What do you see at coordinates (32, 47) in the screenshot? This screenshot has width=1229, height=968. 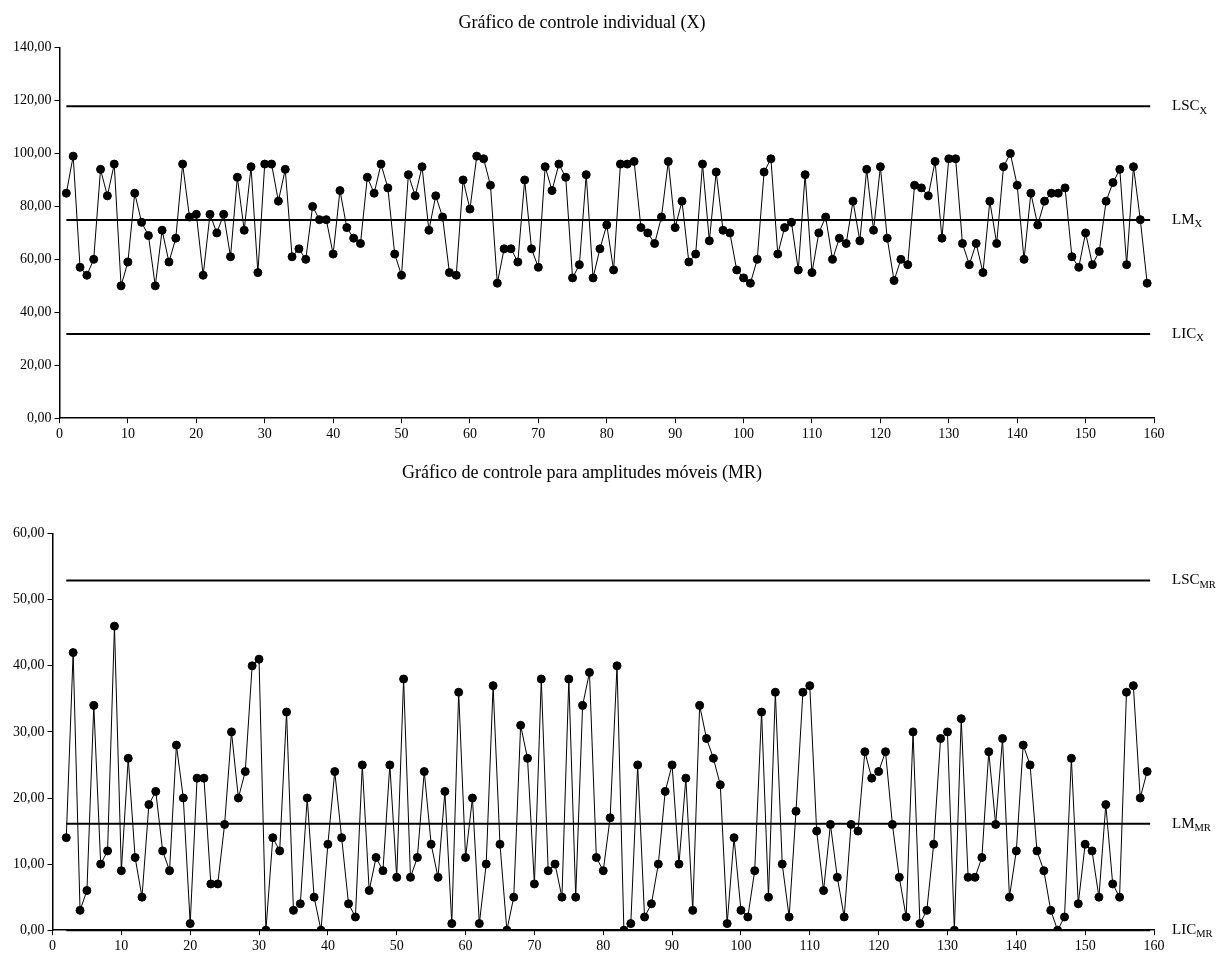 I see `y-tick-label: 140,00` at bounding box center [32, 47].